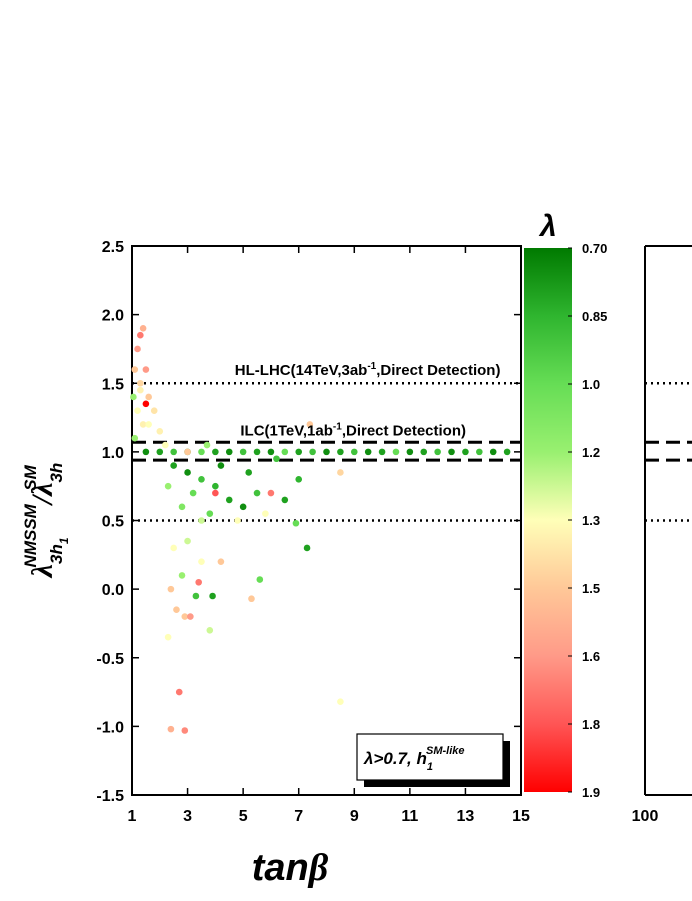 The height and width of the screenshot is (901, 692). I want to click on text-part: λ, so click(42, 571).